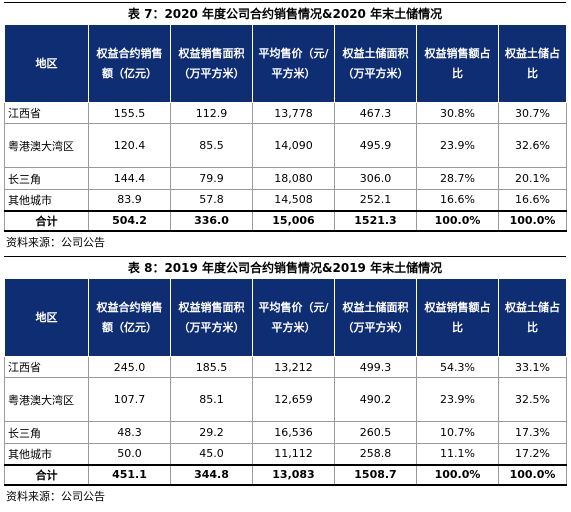  I want to click on value-cell: 107.7, so click(129, 399).